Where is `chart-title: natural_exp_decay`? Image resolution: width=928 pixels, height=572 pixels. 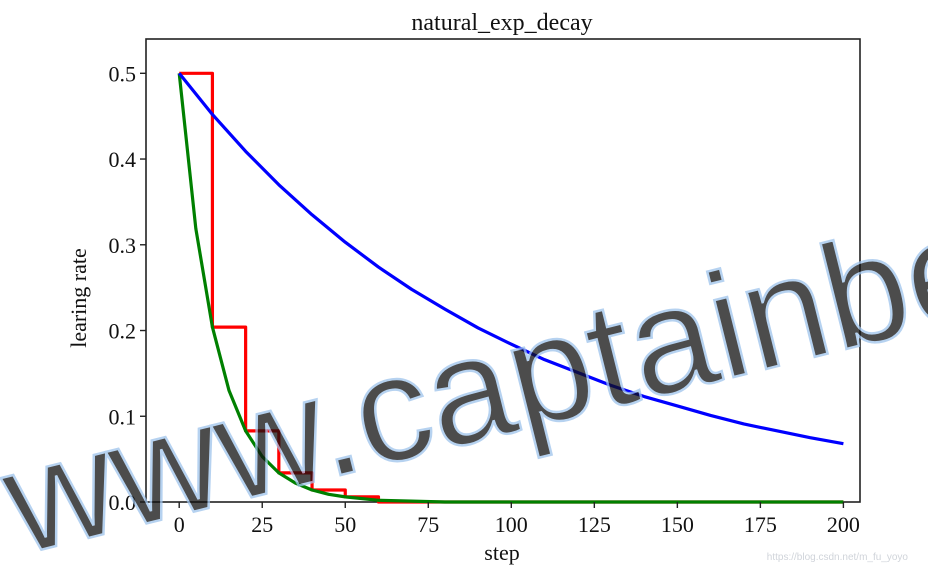
chart-title: natural_exp_decay is located at coordinates (501, 23).